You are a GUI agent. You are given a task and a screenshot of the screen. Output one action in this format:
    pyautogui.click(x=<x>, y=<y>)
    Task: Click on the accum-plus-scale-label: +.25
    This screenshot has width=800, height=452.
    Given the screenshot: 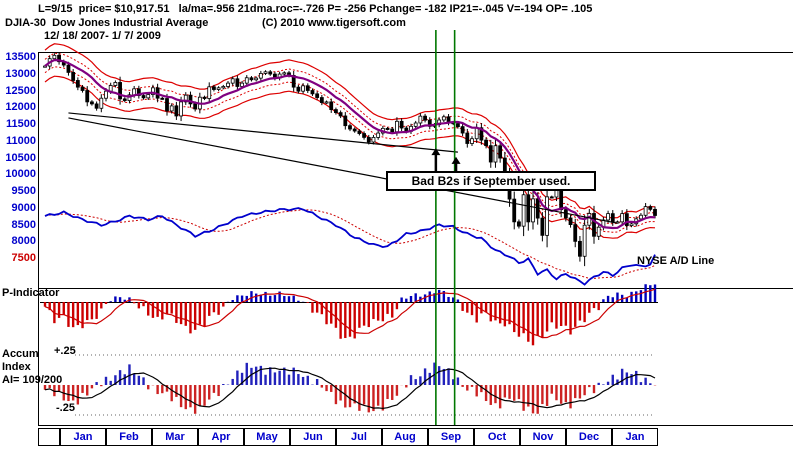 What is the action you would take?
    pyautogui.click(x=65, y=351)
    